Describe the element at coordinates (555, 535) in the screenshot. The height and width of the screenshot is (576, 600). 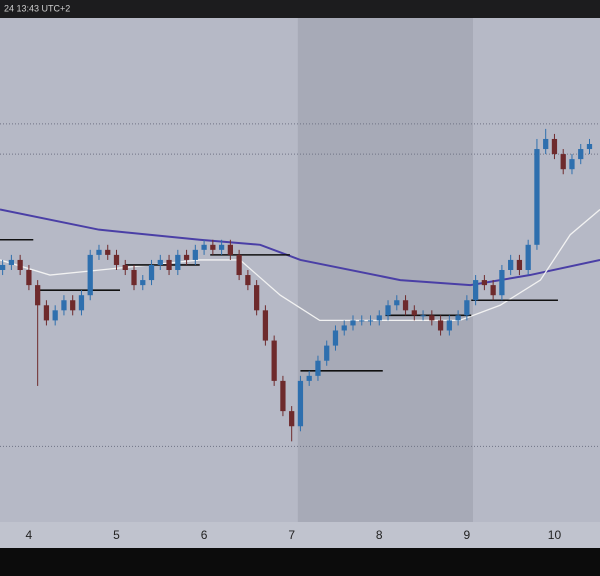
I see `x-tick-label: 10` at that location.